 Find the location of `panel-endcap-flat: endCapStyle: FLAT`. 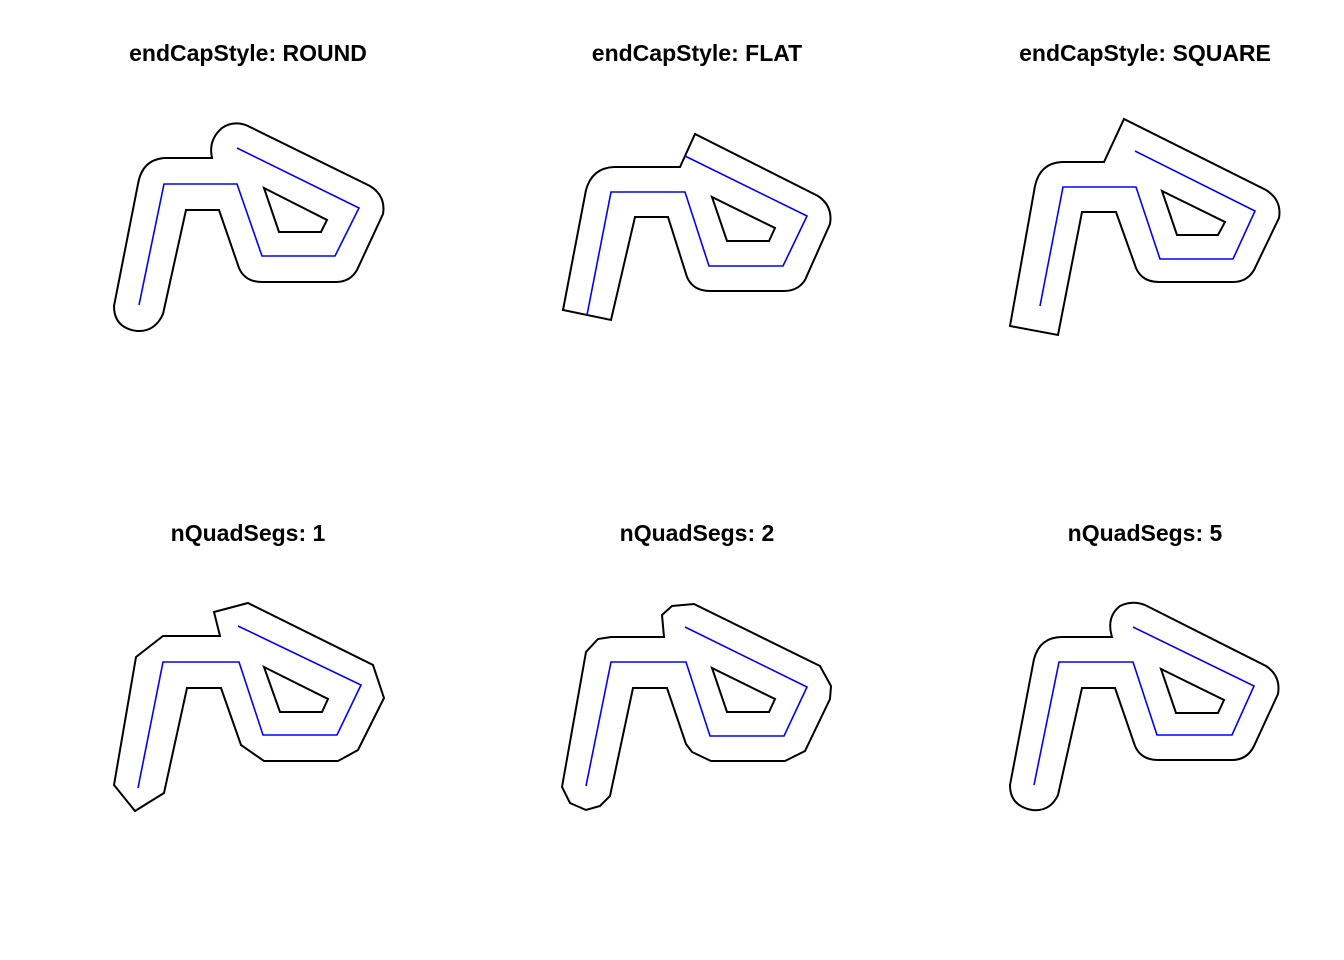

panel-endcap-flat: endCapStyle: FLAT is located at coordinates (696, 181).